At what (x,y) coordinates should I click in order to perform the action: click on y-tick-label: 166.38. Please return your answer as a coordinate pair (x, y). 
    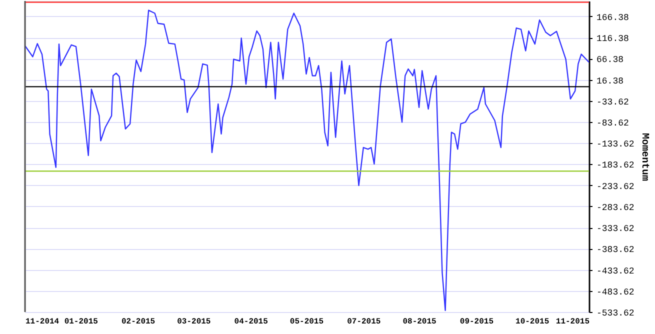
    Looking at the image, I should click on (612, 17).